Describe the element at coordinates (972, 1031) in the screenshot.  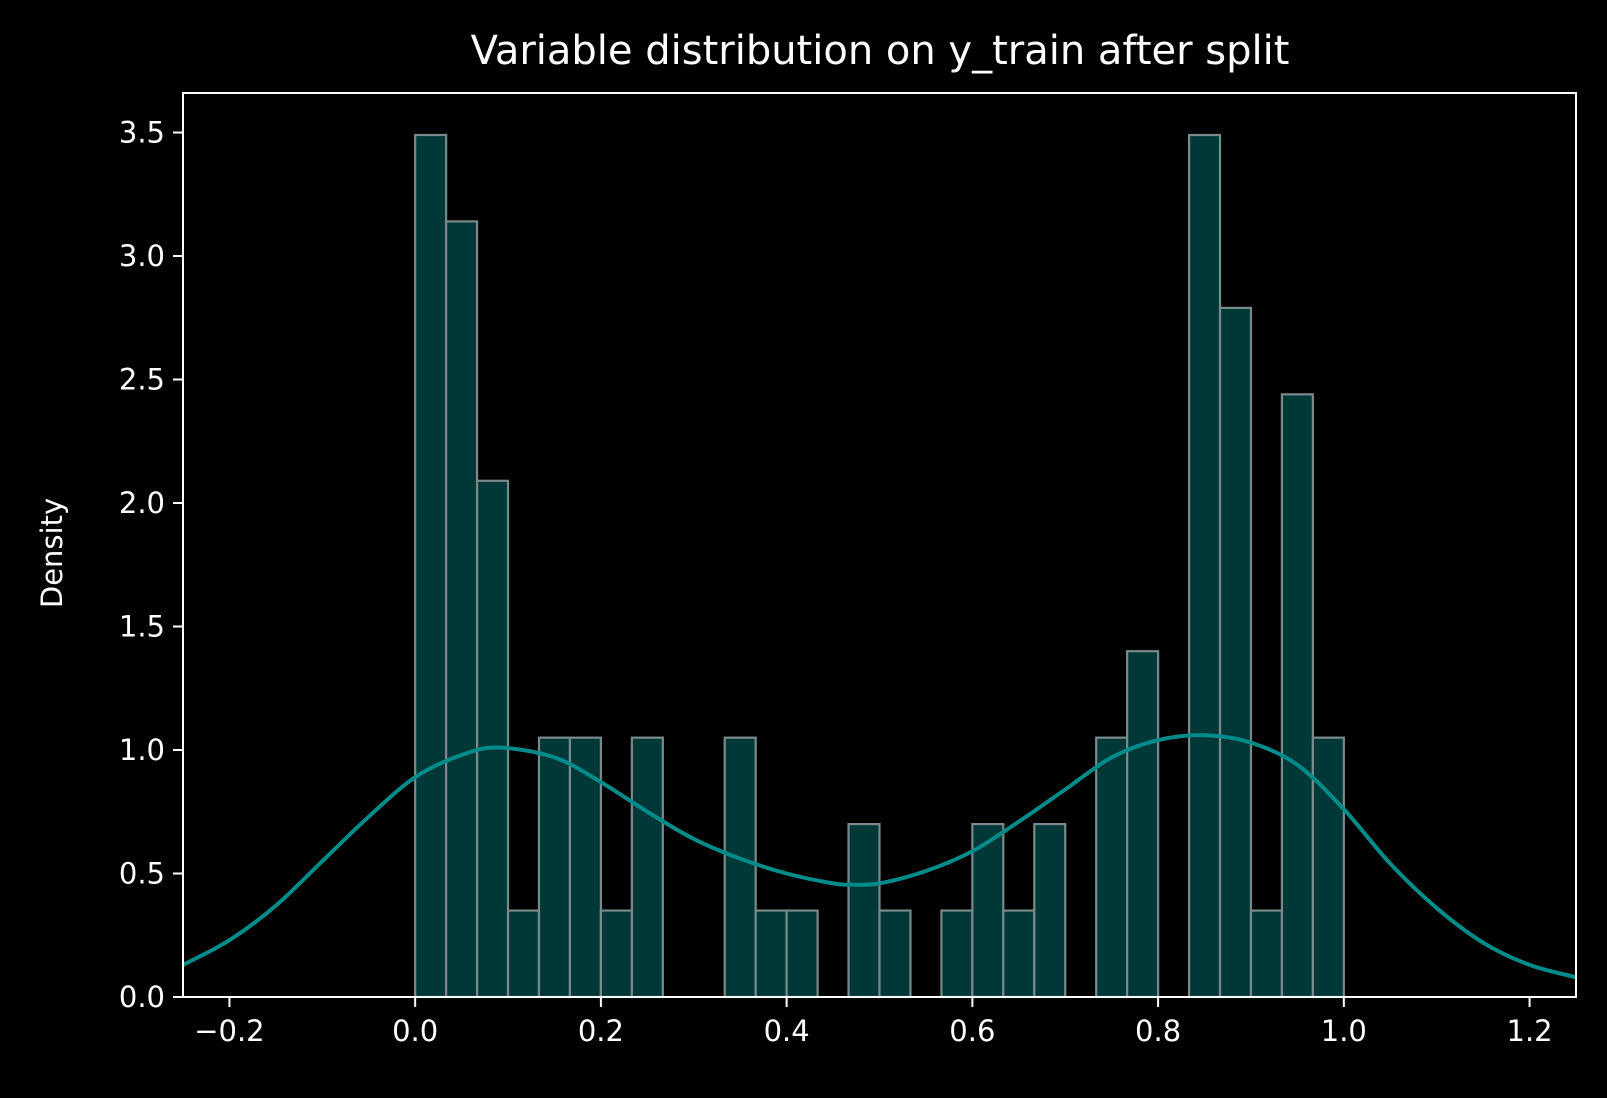
I see `x-tick-label: 0.6` at that location.